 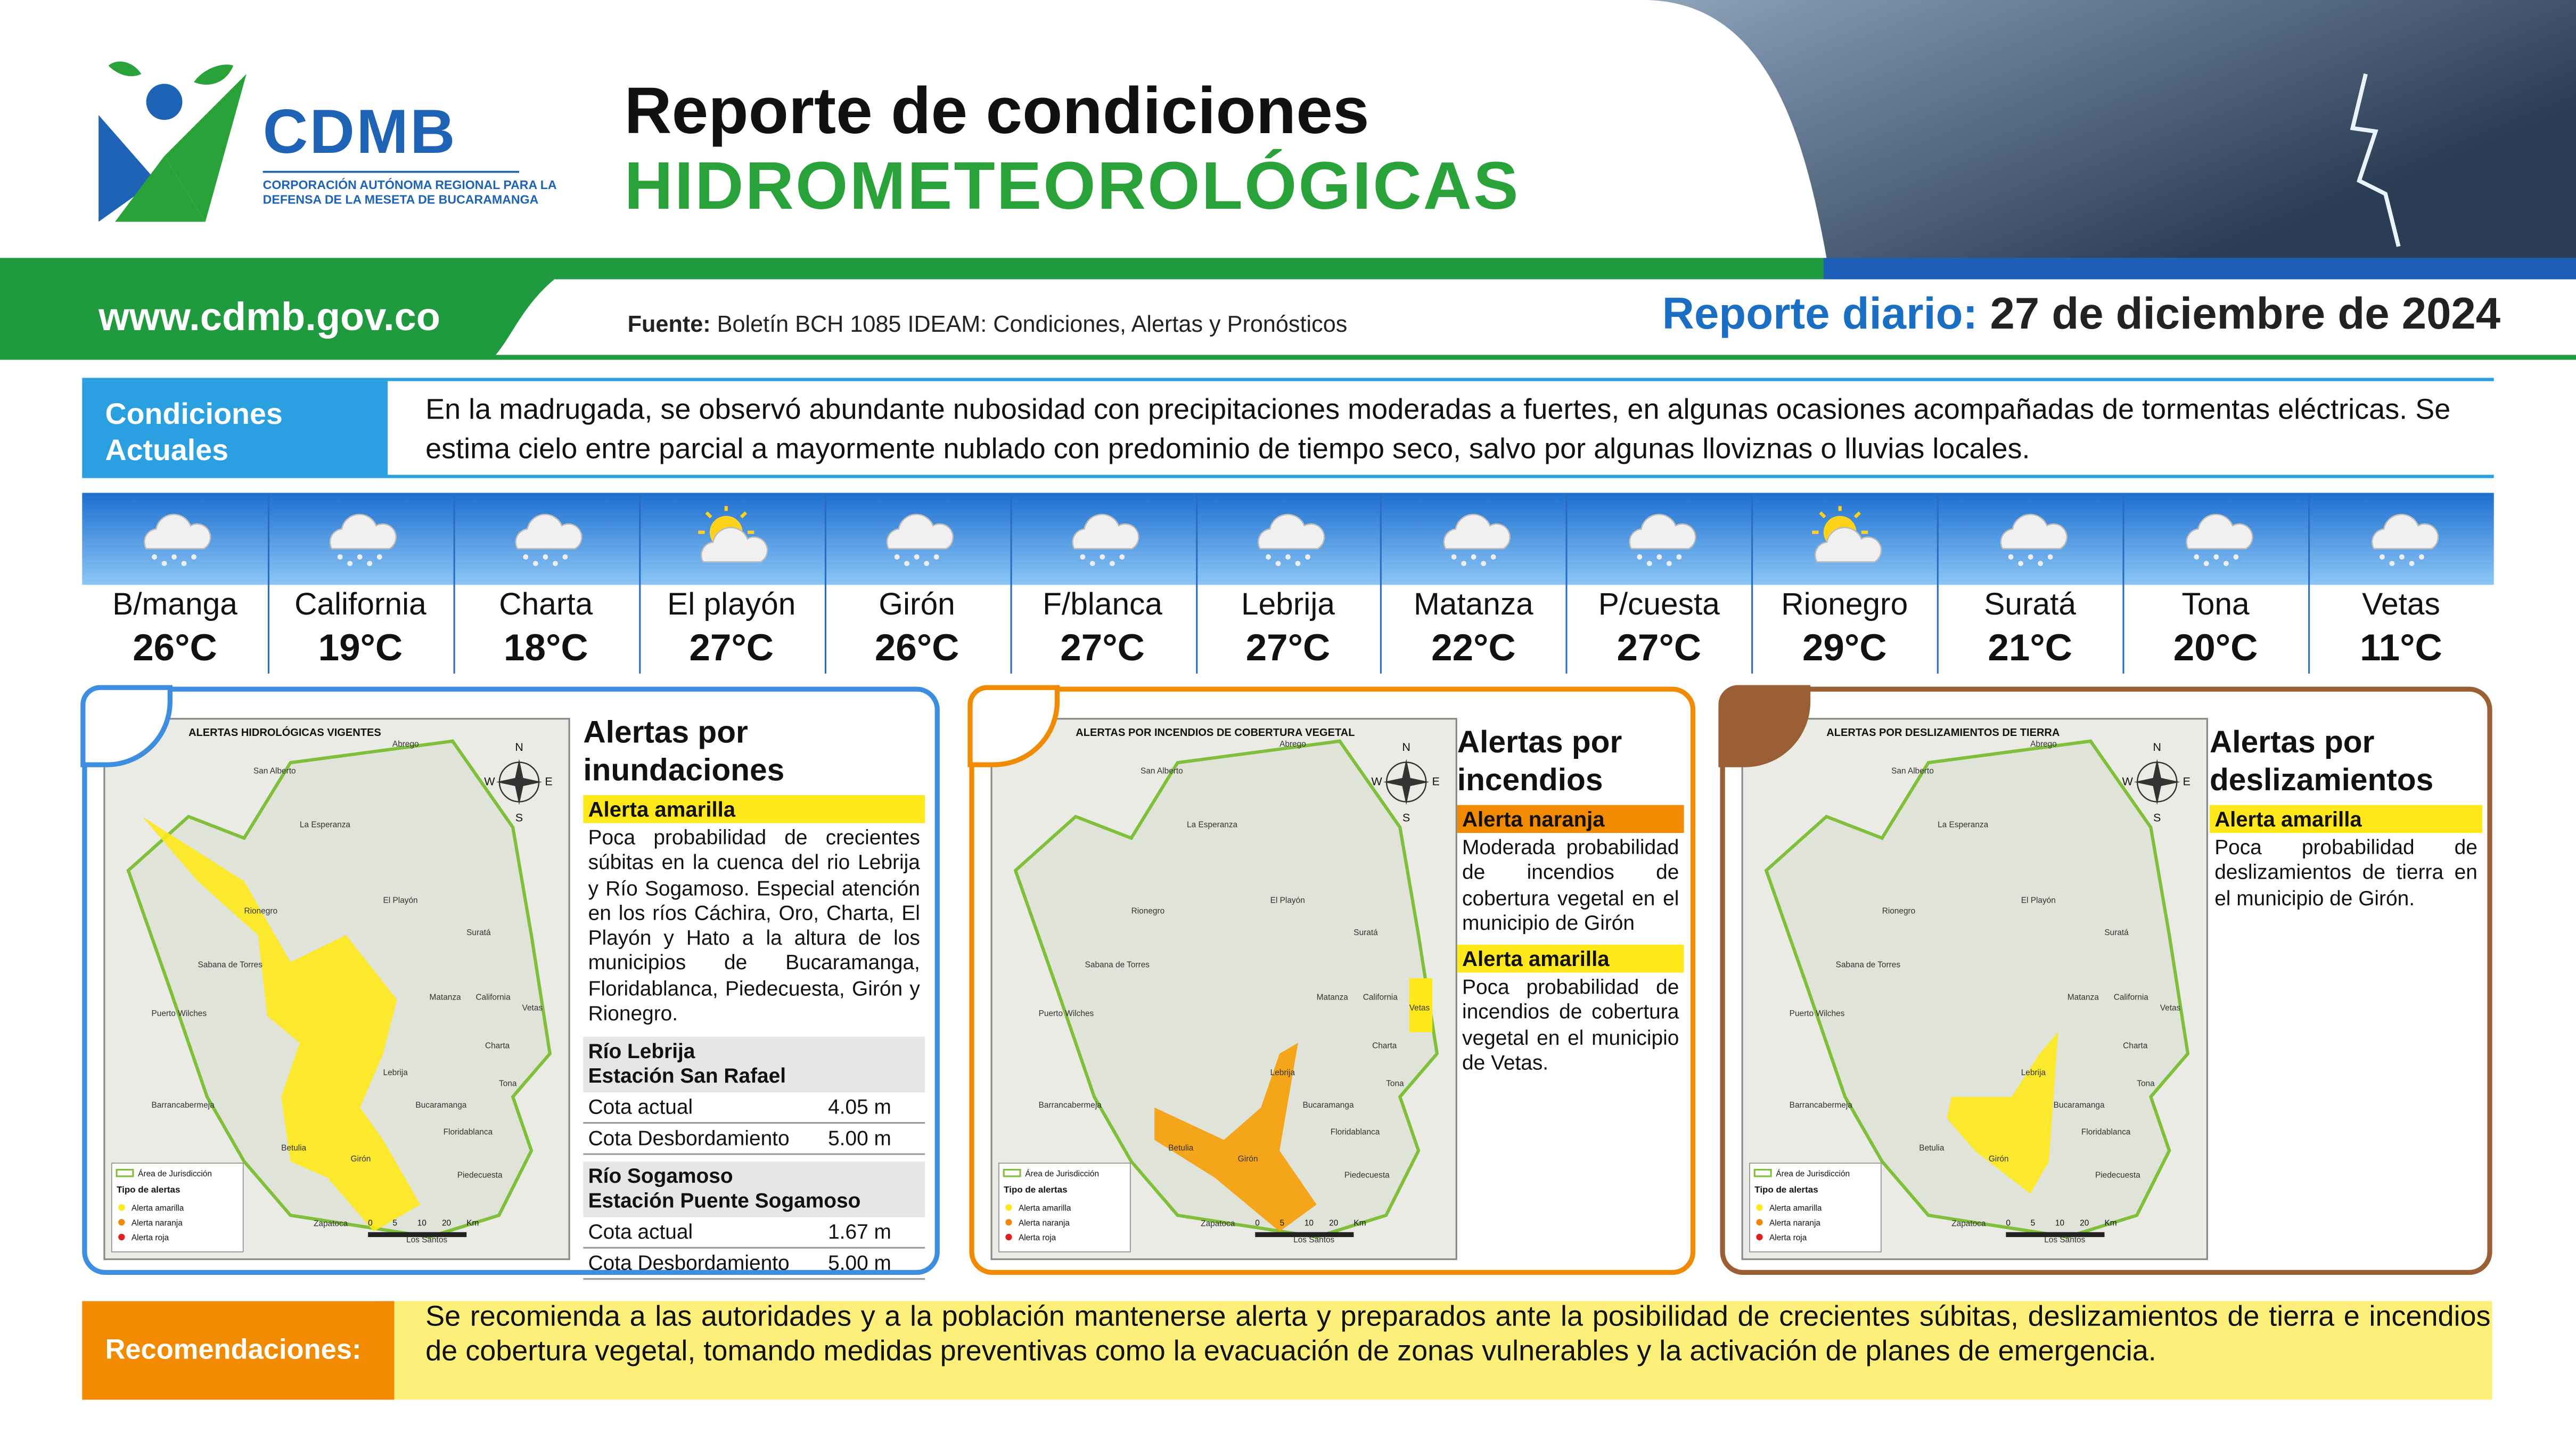 What do you see at coordinates (1844, 583) in the screenshot?
I see `forecast-cell: Rionegro 29°C` at bounding box center [1844, 583].